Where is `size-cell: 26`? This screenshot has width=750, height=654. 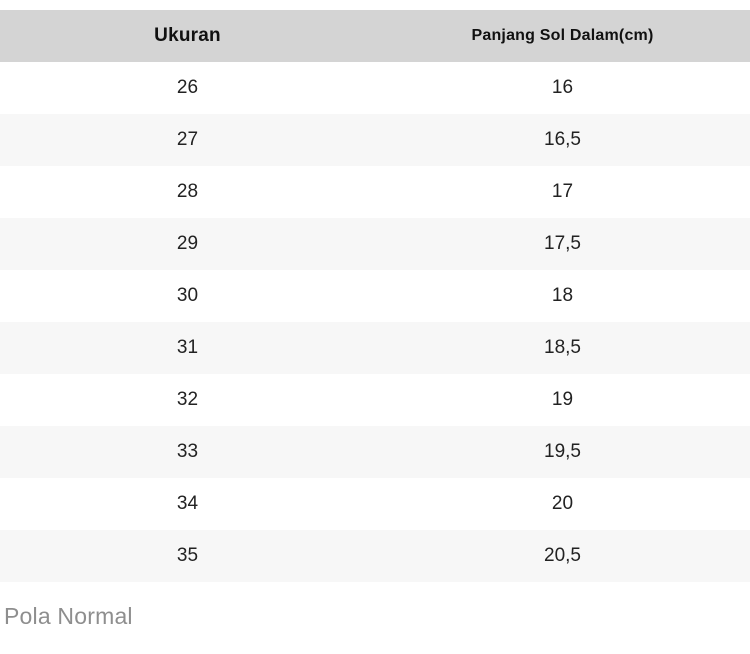 size-cell: 26 is located at coordinates (187, 88).